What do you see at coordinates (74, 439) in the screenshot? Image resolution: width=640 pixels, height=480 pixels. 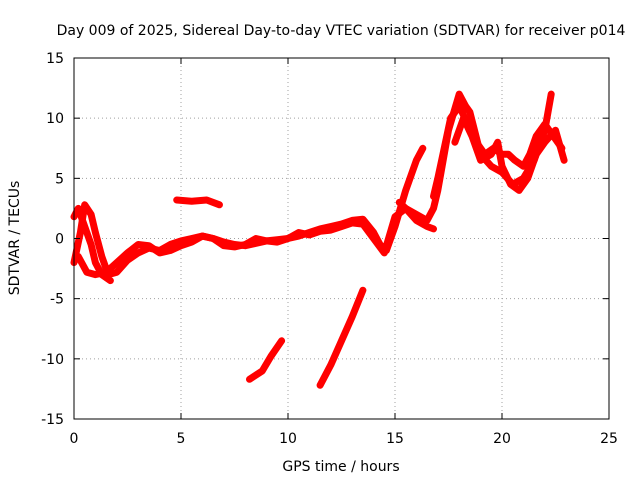 I see `x-tick-label: 0` at bounding box center [74, 439].